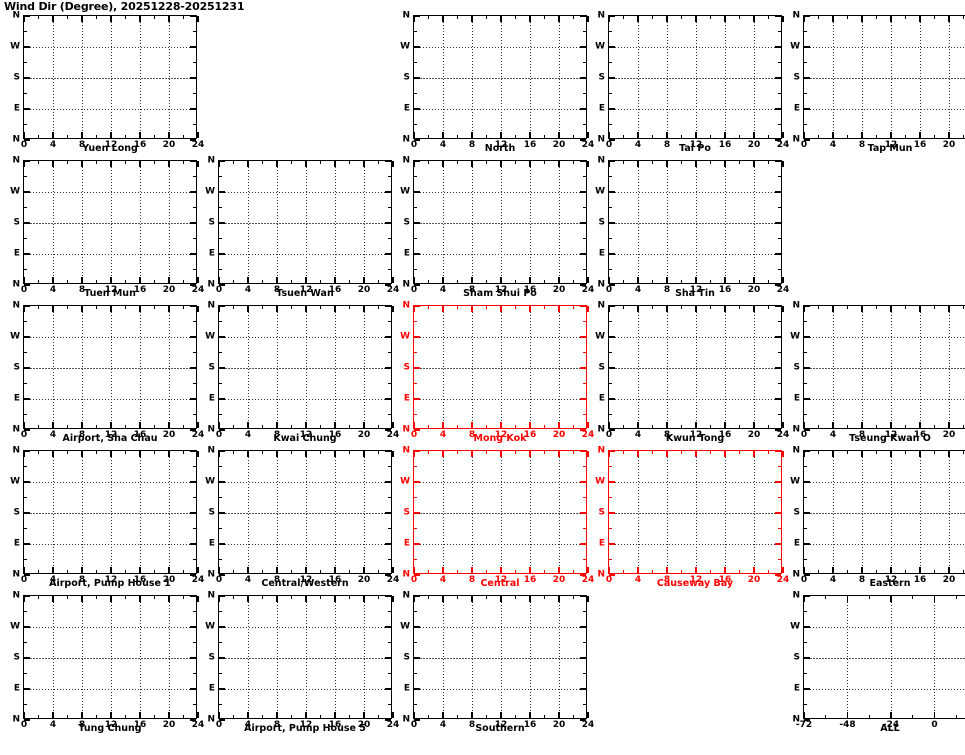  What do you see at coordinates (107, 370) in the screenshot?
I see `plot-area: 0 4 8 12 16 20 24 N W S E N` at bounding box center [107, 370].